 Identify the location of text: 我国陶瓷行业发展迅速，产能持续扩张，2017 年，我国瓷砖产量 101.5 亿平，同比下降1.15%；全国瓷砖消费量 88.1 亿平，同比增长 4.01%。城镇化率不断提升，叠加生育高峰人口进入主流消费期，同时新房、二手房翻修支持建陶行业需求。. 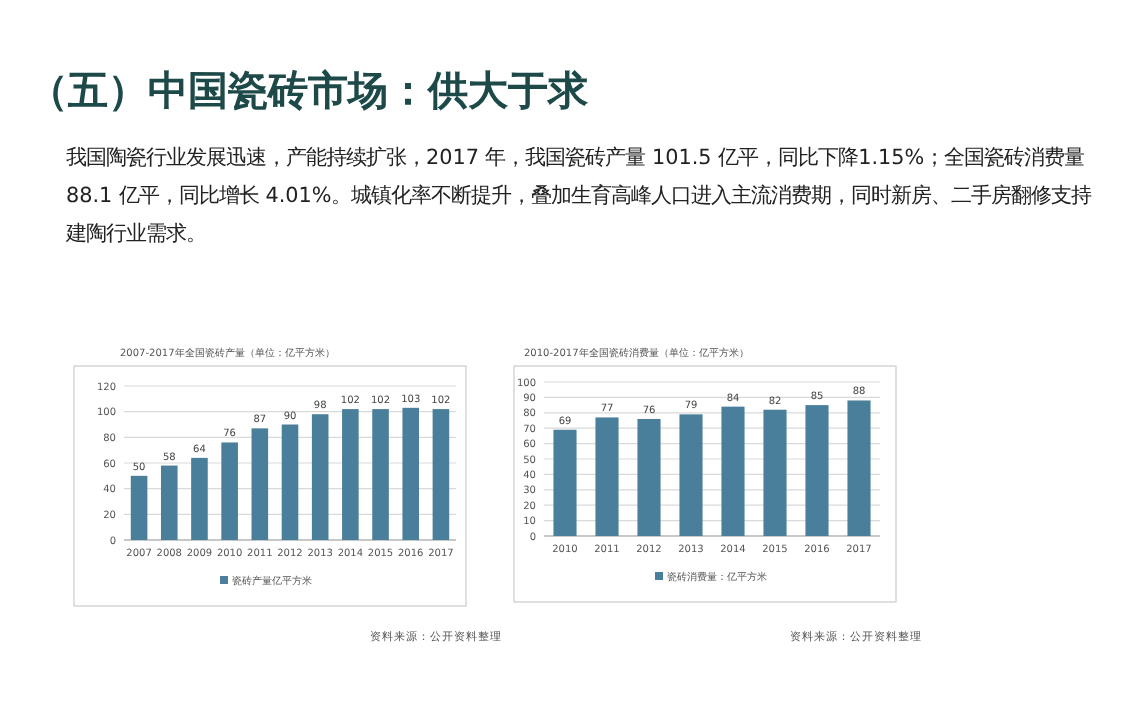
(580, 197).